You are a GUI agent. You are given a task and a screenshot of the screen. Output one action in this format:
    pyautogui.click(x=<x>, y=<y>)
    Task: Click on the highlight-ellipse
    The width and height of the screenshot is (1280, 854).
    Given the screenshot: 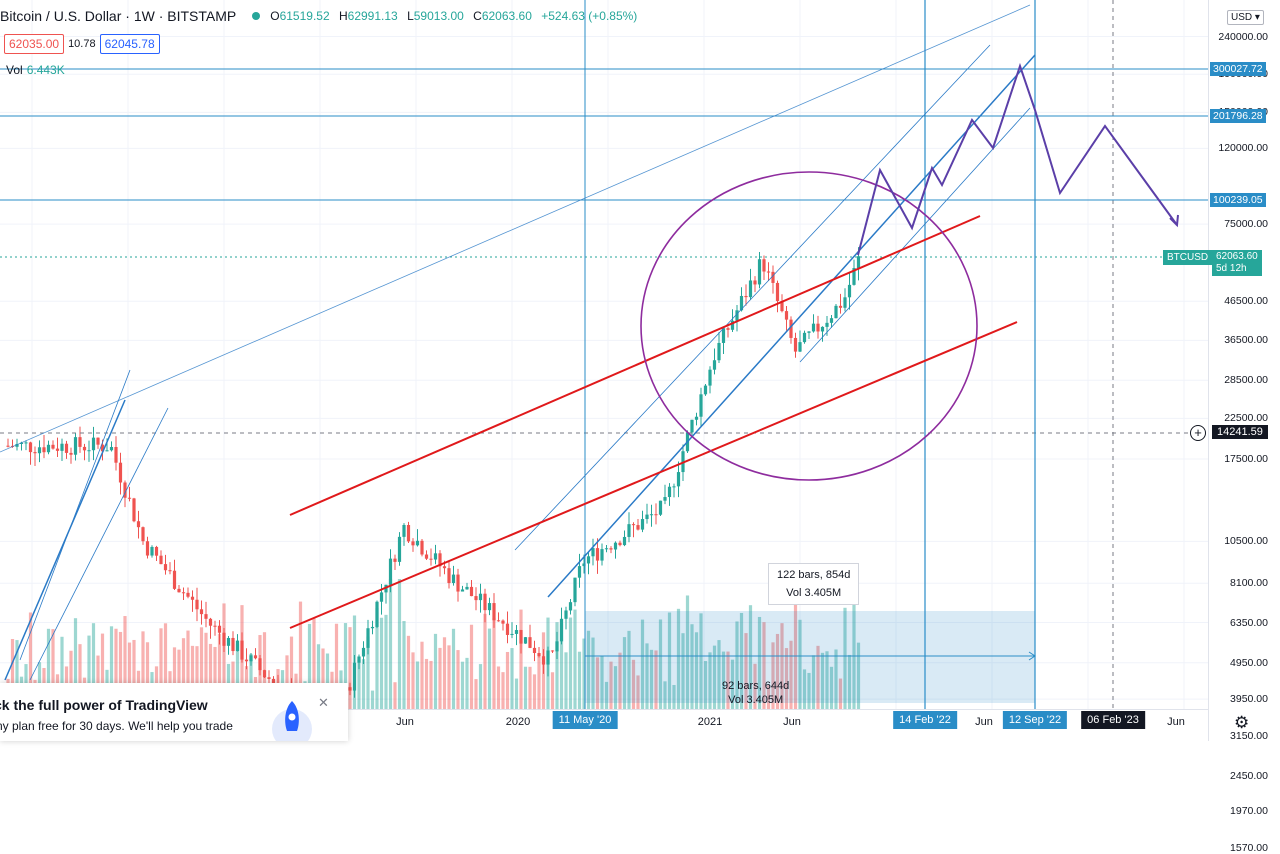 What is the action you would take?
    pyautogui.click(x=809, y=326)
    